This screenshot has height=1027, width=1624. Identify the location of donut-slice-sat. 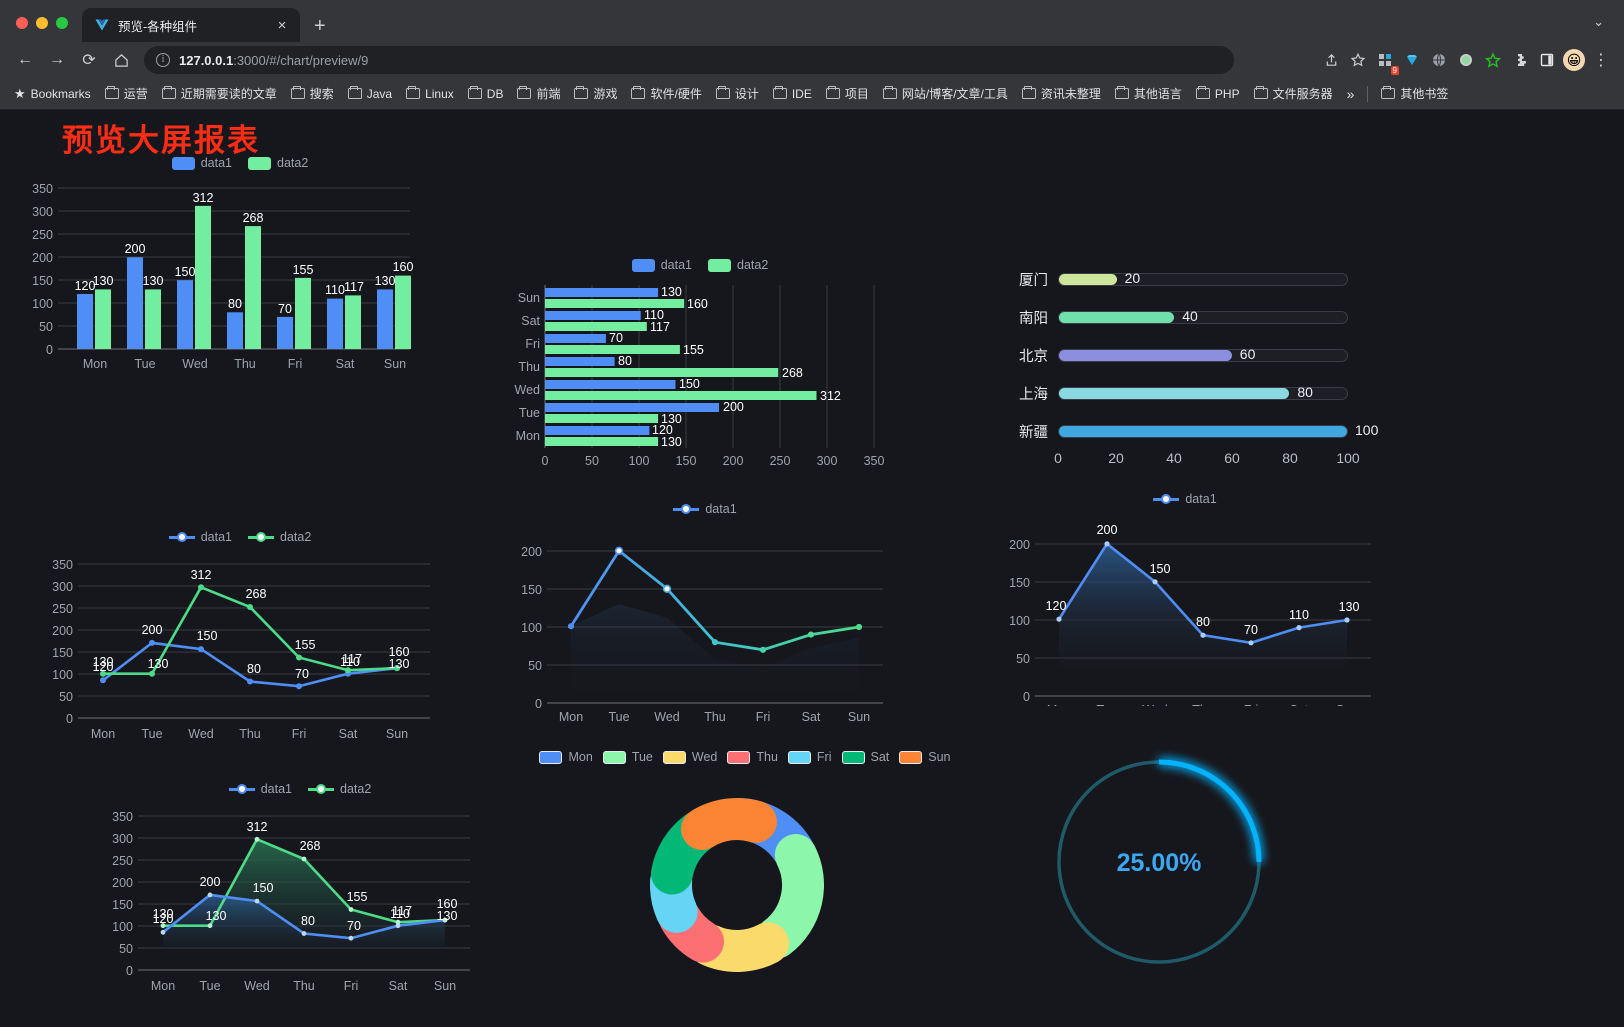
(737, 885).